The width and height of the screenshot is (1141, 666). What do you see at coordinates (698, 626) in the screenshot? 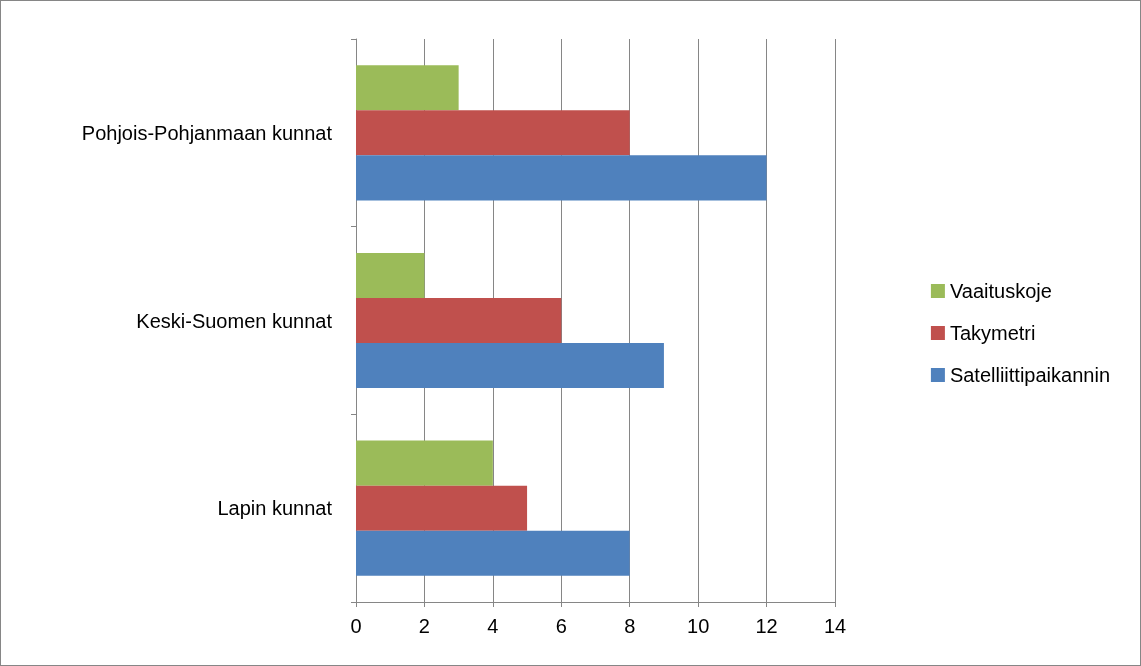
I see `x-tick-label: 10` at bounding box center [698, 626].